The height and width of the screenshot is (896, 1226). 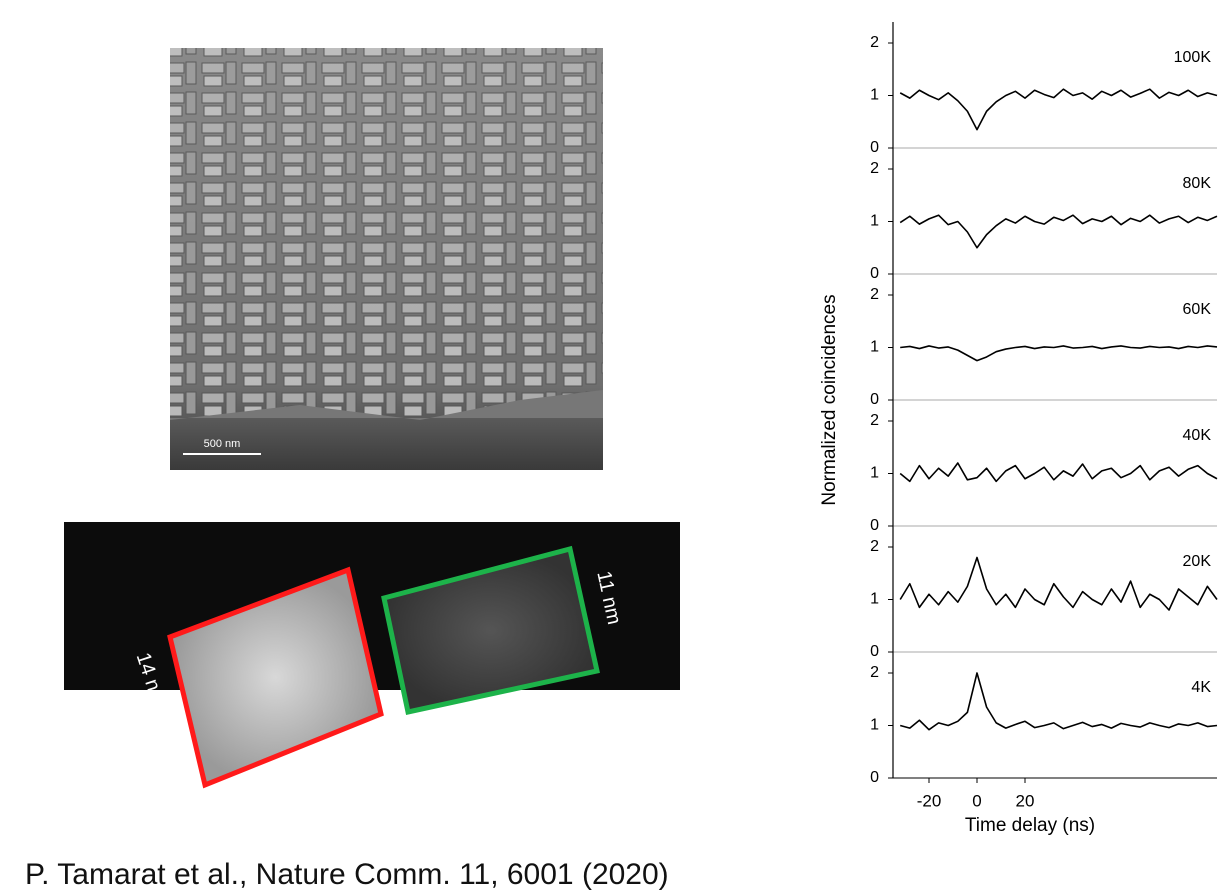 What do you see at coordinates (1193, 57) in the screenshot?
I see `panel-label: 100K` at bounding box center [1193, 57].